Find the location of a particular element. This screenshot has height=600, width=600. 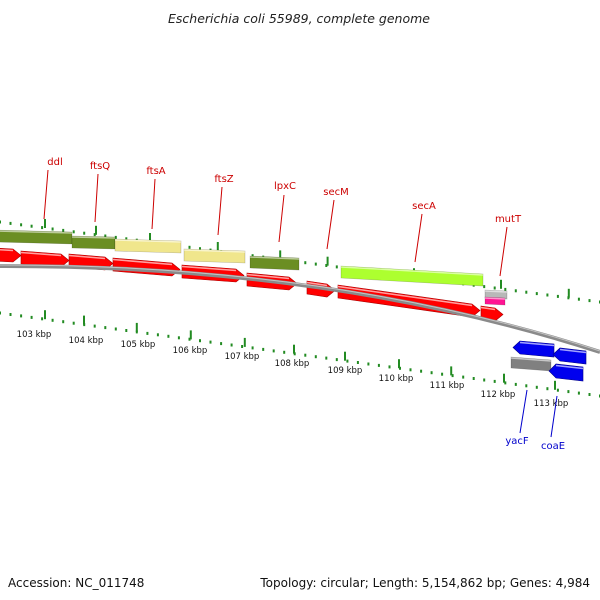

gene-leader-ftsZ is located at coordinates (220, 211).